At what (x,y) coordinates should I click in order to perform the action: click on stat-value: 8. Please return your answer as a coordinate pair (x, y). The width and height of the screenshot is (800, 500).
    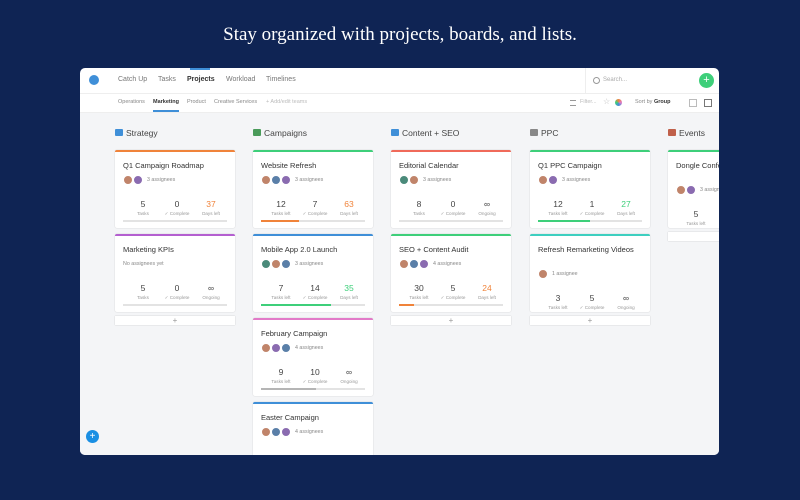
    Looking at the image, I should click on (419, 204).